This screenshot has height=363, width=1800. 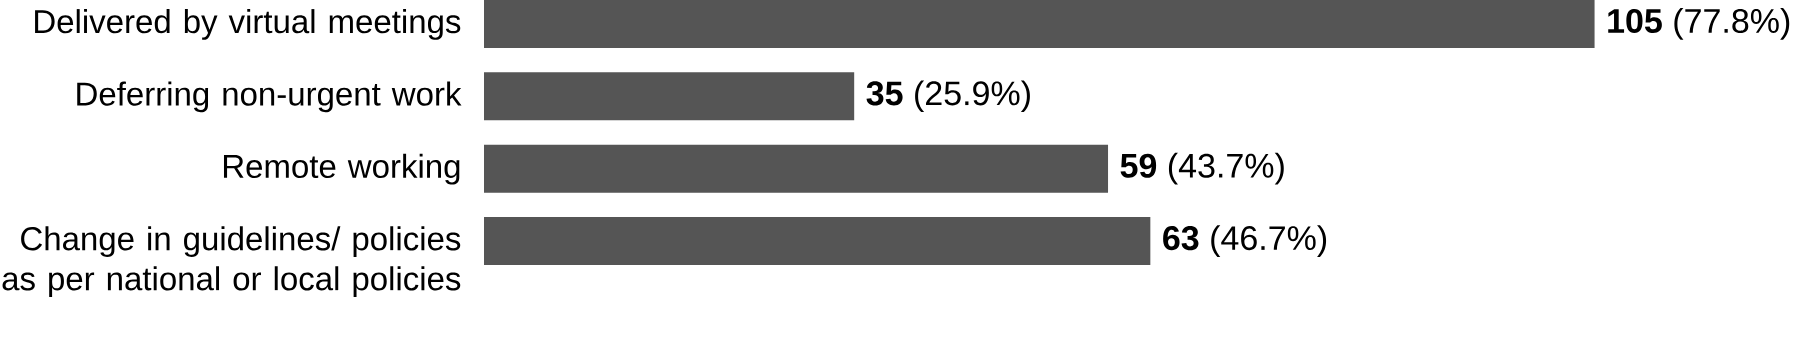 I want to click on data-label: 35 (25.9%), so click(x=948, y=96).